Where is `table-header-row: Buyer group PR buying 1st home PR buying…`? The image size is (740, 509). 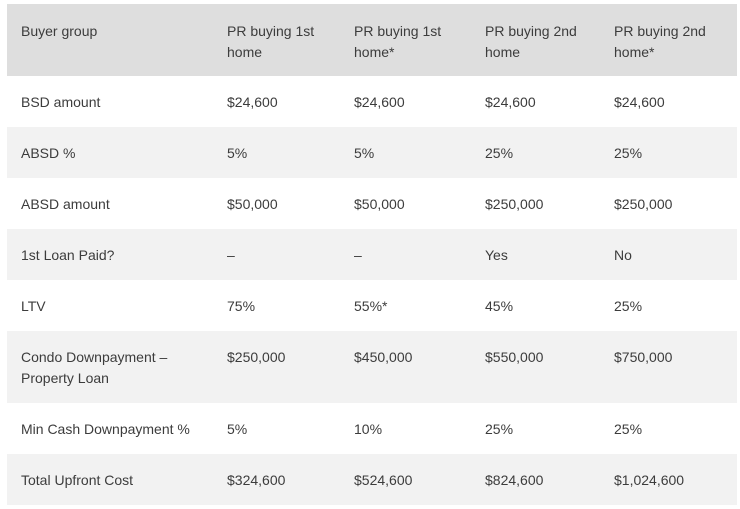 table-header-row: Buyer group PR buying 1st home PR buying… is located at coordinates (372, 40).